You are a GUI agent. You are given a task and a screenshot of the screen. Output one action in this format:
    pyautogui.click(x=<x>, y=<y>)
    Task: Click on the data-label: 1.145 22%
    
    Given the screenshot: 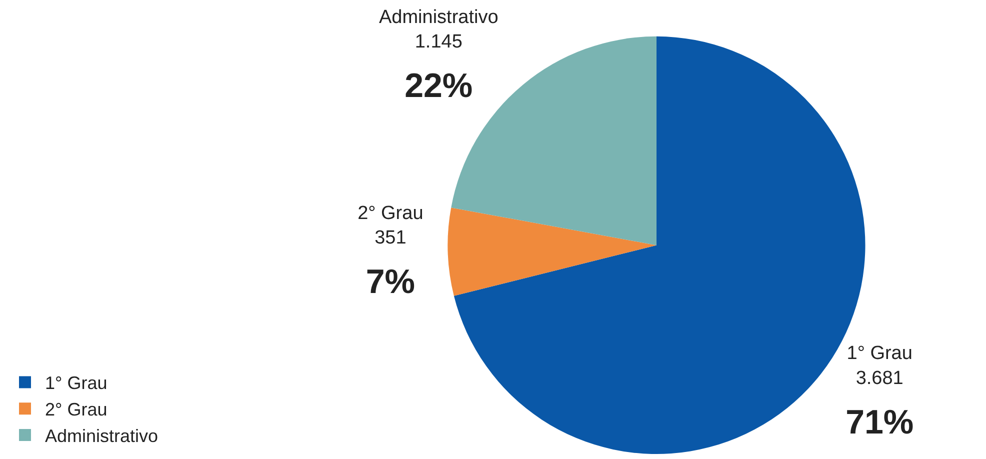 What is the action you would take?
    pyautogui.click(x=438, y=68)
    